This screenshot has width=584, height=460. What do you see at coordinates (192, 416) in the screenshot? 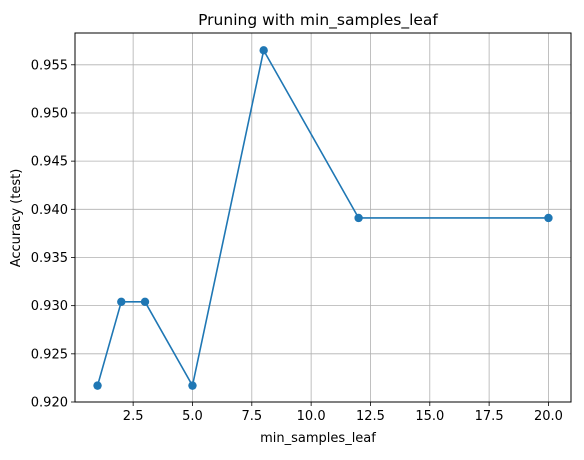
I see `x-tick-label: 5.0` at bounding box center [192, 416].